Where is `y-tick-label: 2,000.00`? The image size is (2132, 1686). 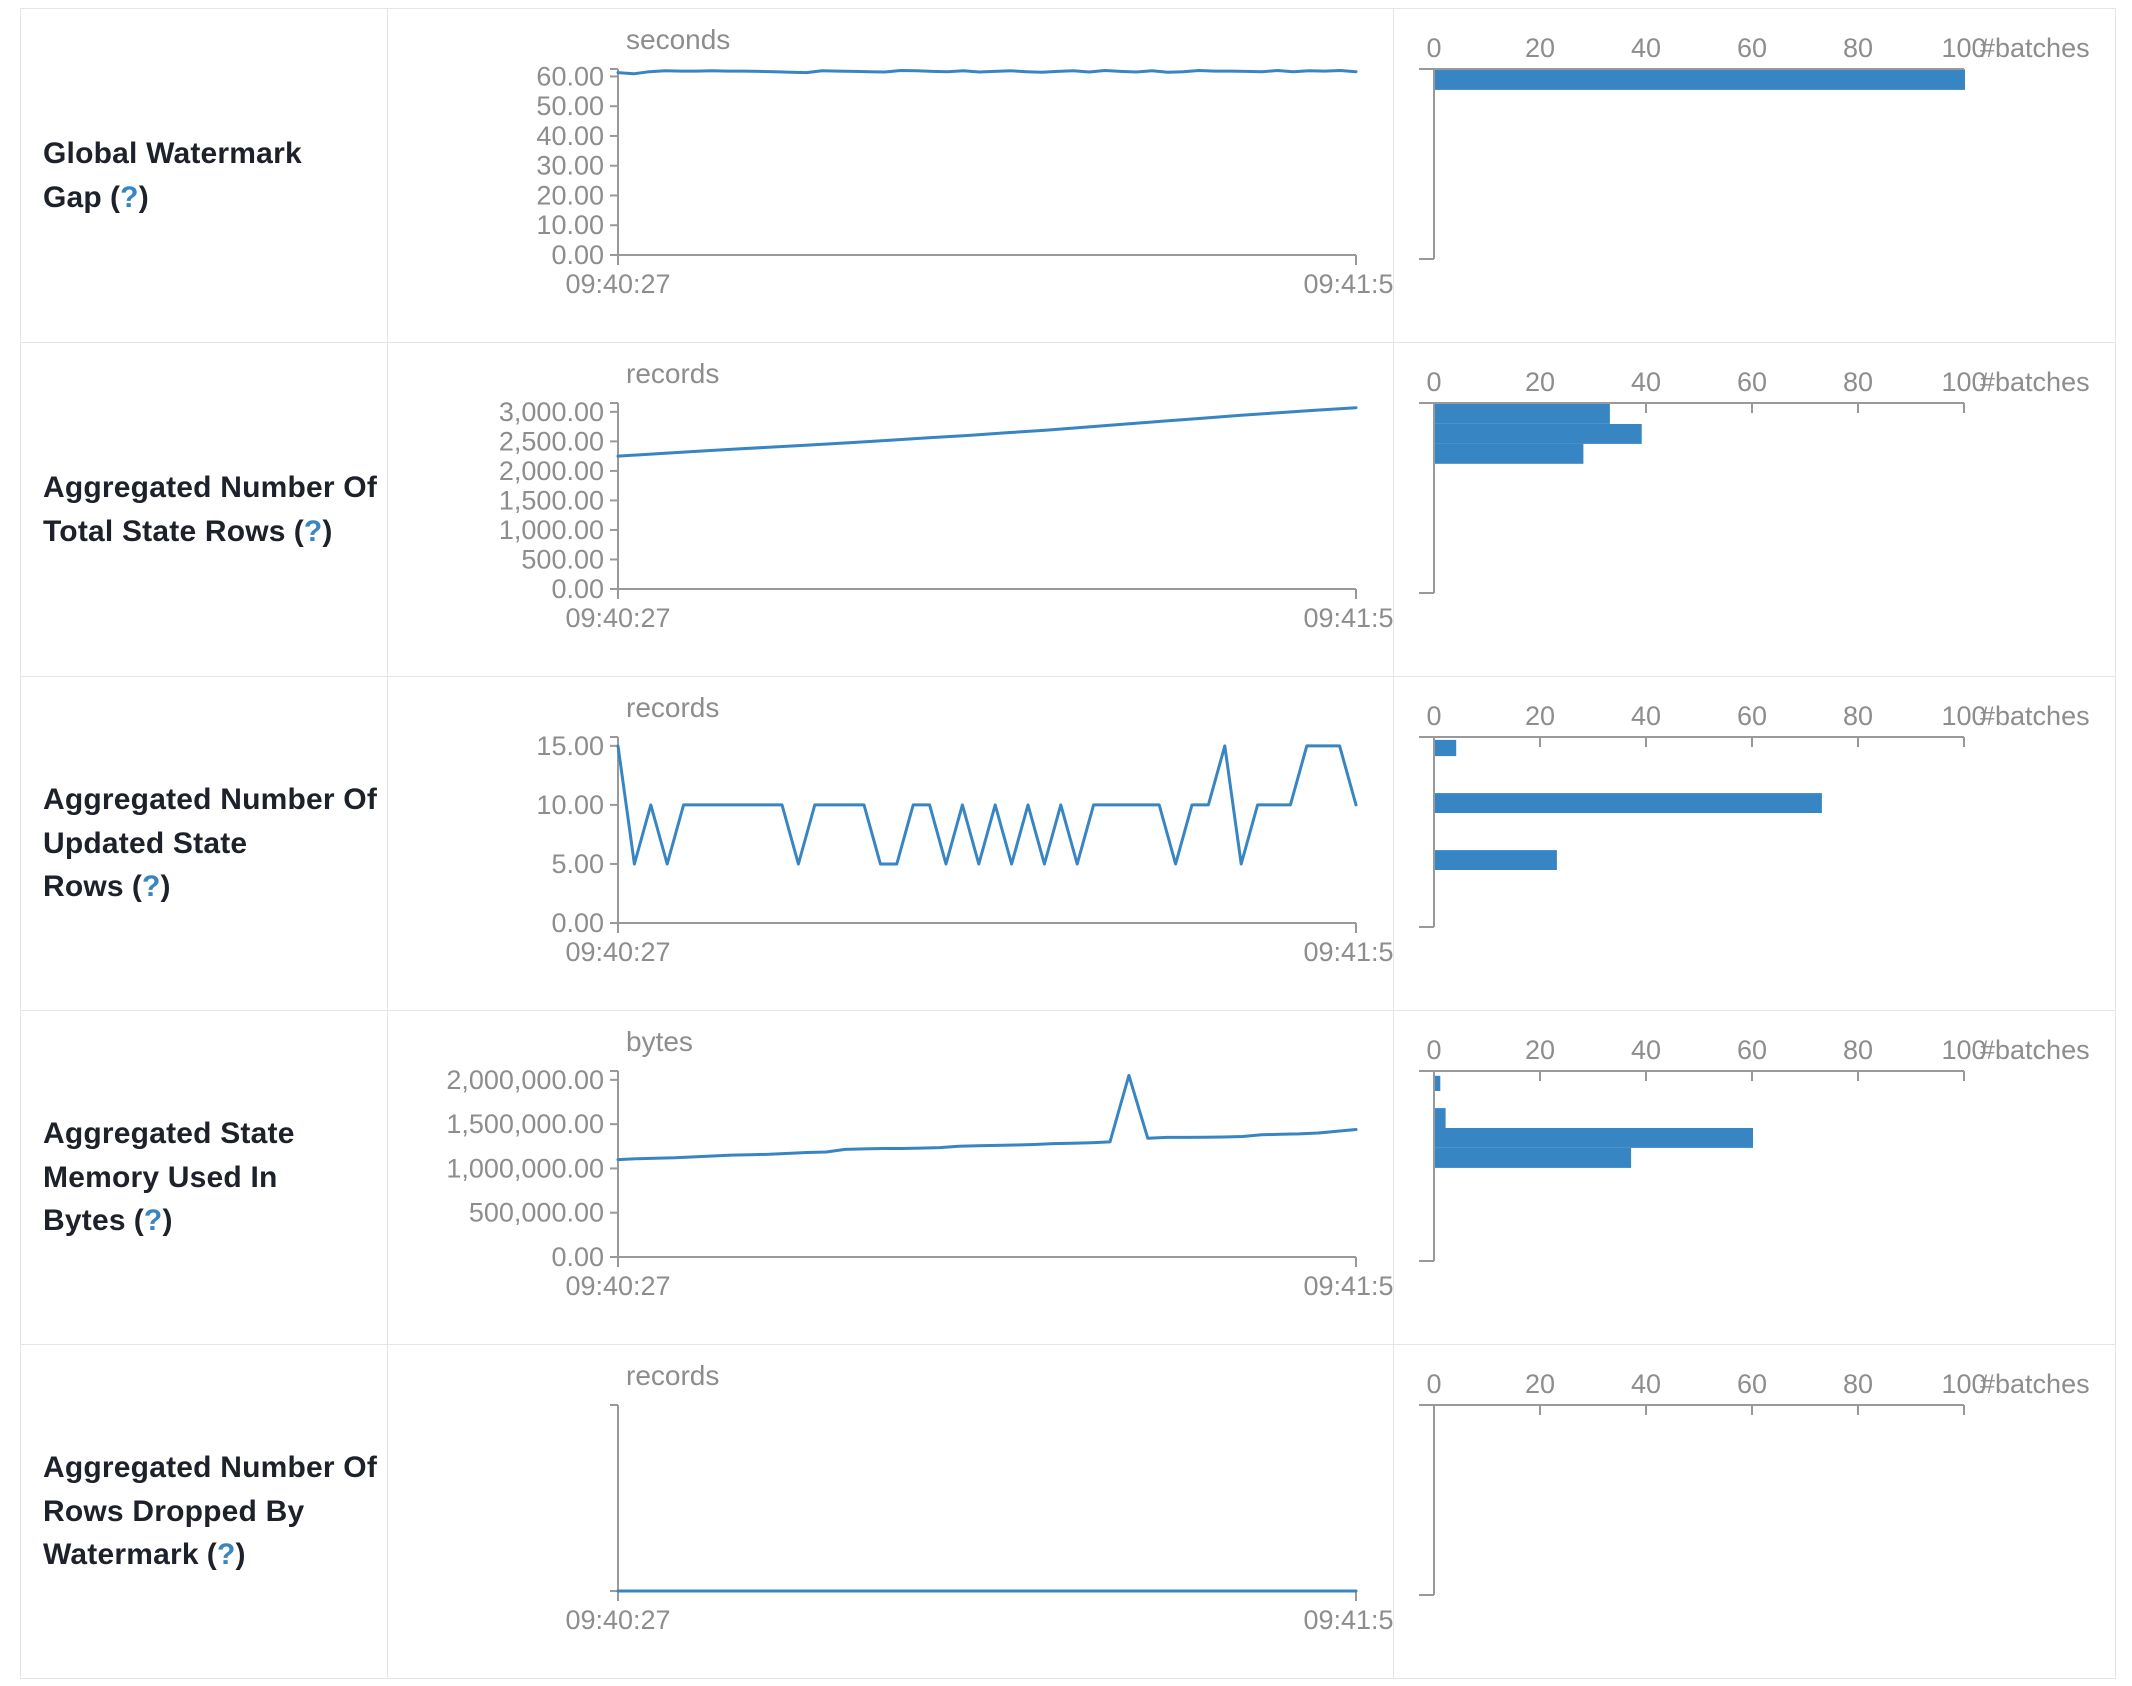
y-tick-label: 2,000.00 is located at coordinates (551, 471).